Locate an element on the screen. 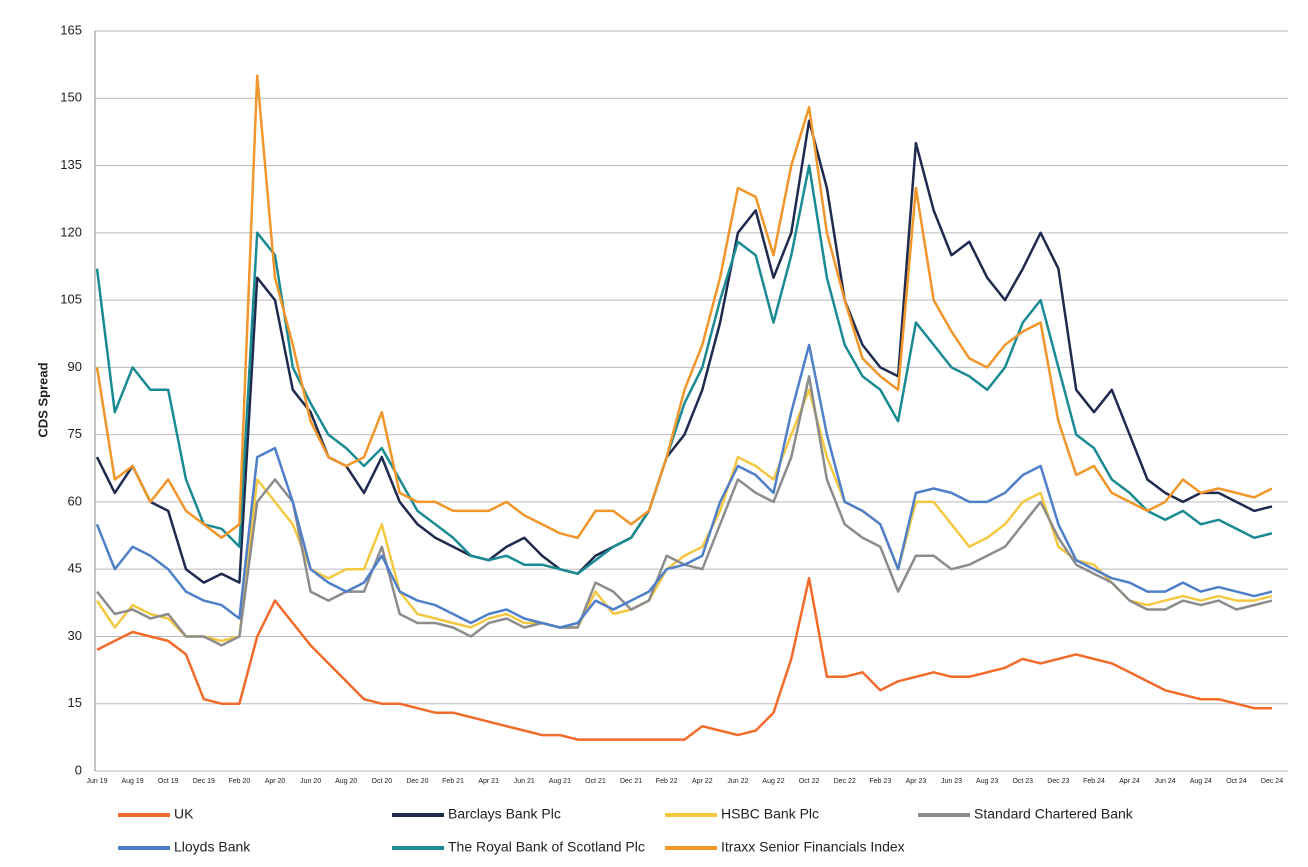 This screenshot has width=1308, height=867. x-tick-label: Dec 24 is located at coordinates (1272, 781).